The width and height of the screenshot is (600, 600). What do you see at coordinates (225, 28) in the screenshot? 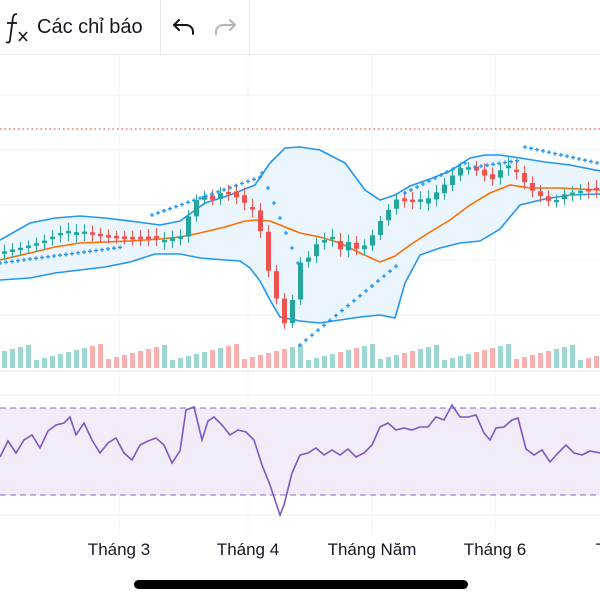
I see `redo-icon` at bounding box center [225, 28].